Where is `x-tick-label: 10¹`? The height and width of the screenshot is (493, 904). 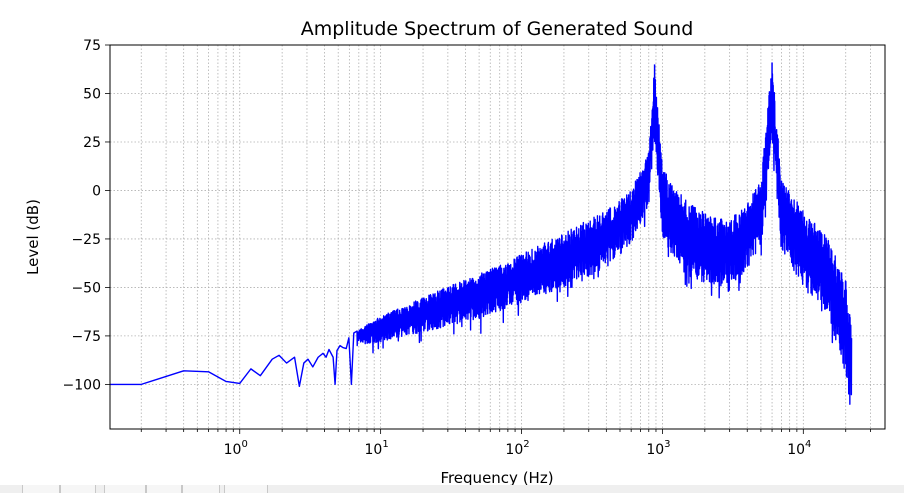 x-tick-label: 10¹ is located at coordinates (377, 448).